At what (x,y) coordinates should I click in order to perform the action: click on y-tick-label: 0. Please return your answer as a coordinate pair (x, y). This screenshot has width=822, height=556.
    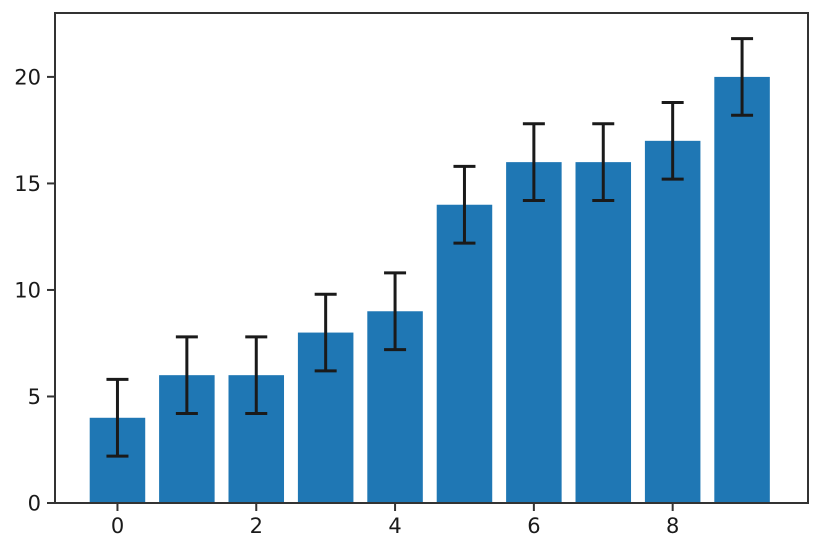
    Looking at the image, I should click on (34, 504).